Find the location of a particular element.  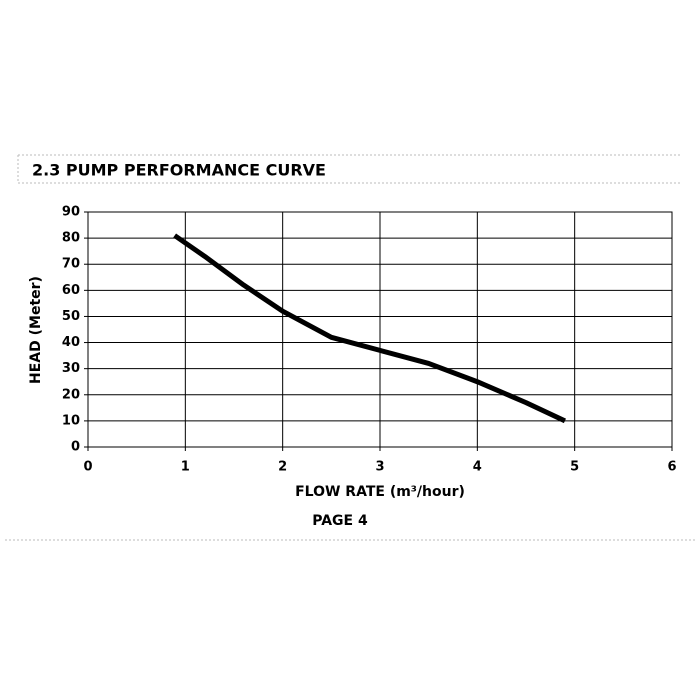

y-tick-label: 70 is located at coordinates (71, 264).